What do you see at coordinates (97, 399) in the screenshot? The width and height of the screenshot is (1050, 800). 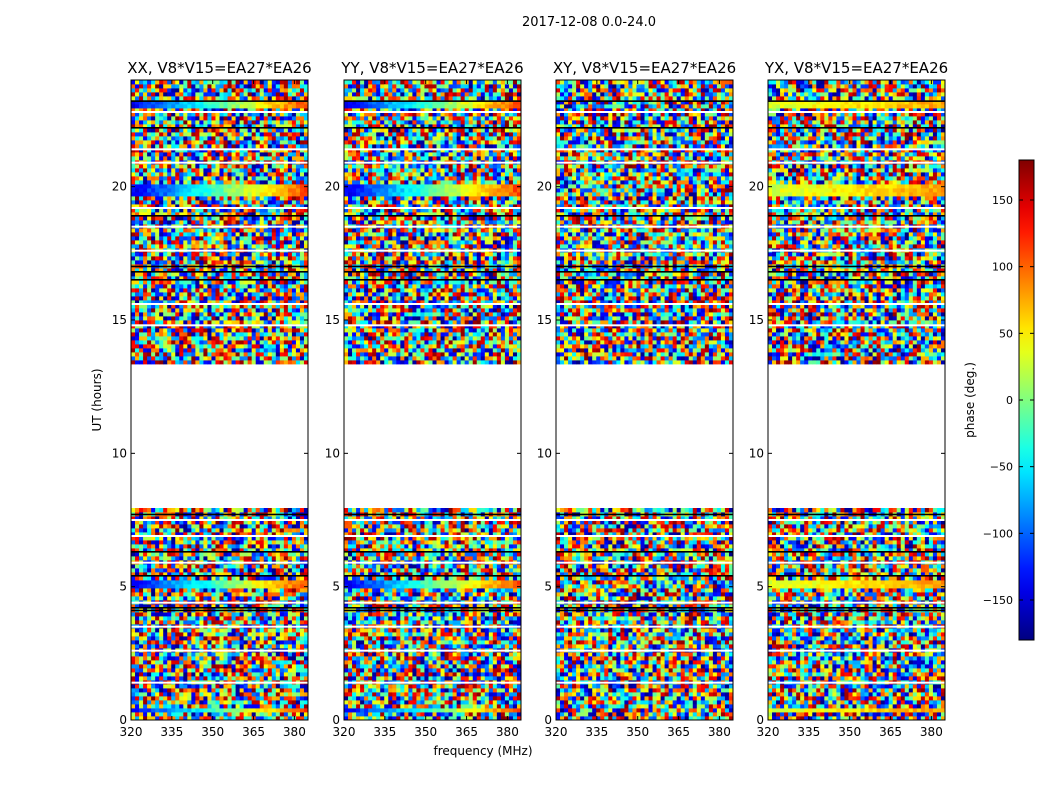 I see `y-axis-label: UT (hours)` at bounding box center [97, 399].